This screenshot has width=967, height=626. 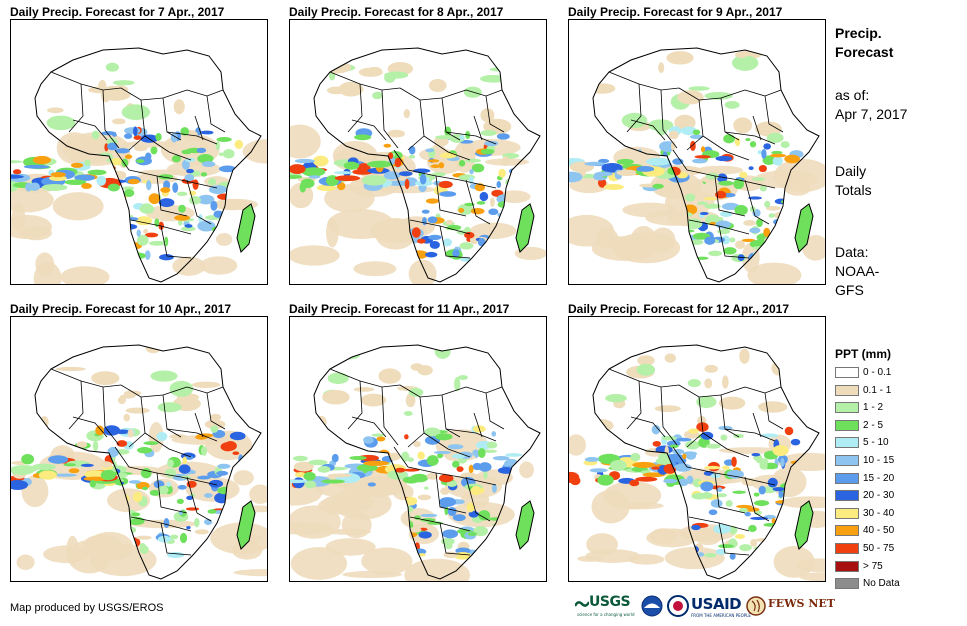 I want to click on legend-label: No Data, so click(x=881, y=584).